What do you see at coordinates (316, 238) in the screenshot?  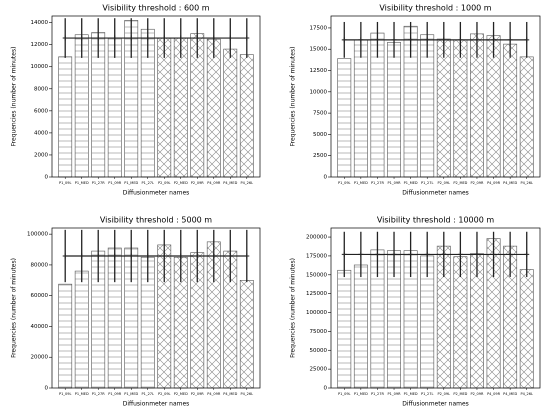 I see `y-tick-label: 200000` at bounding box center [316, 238].